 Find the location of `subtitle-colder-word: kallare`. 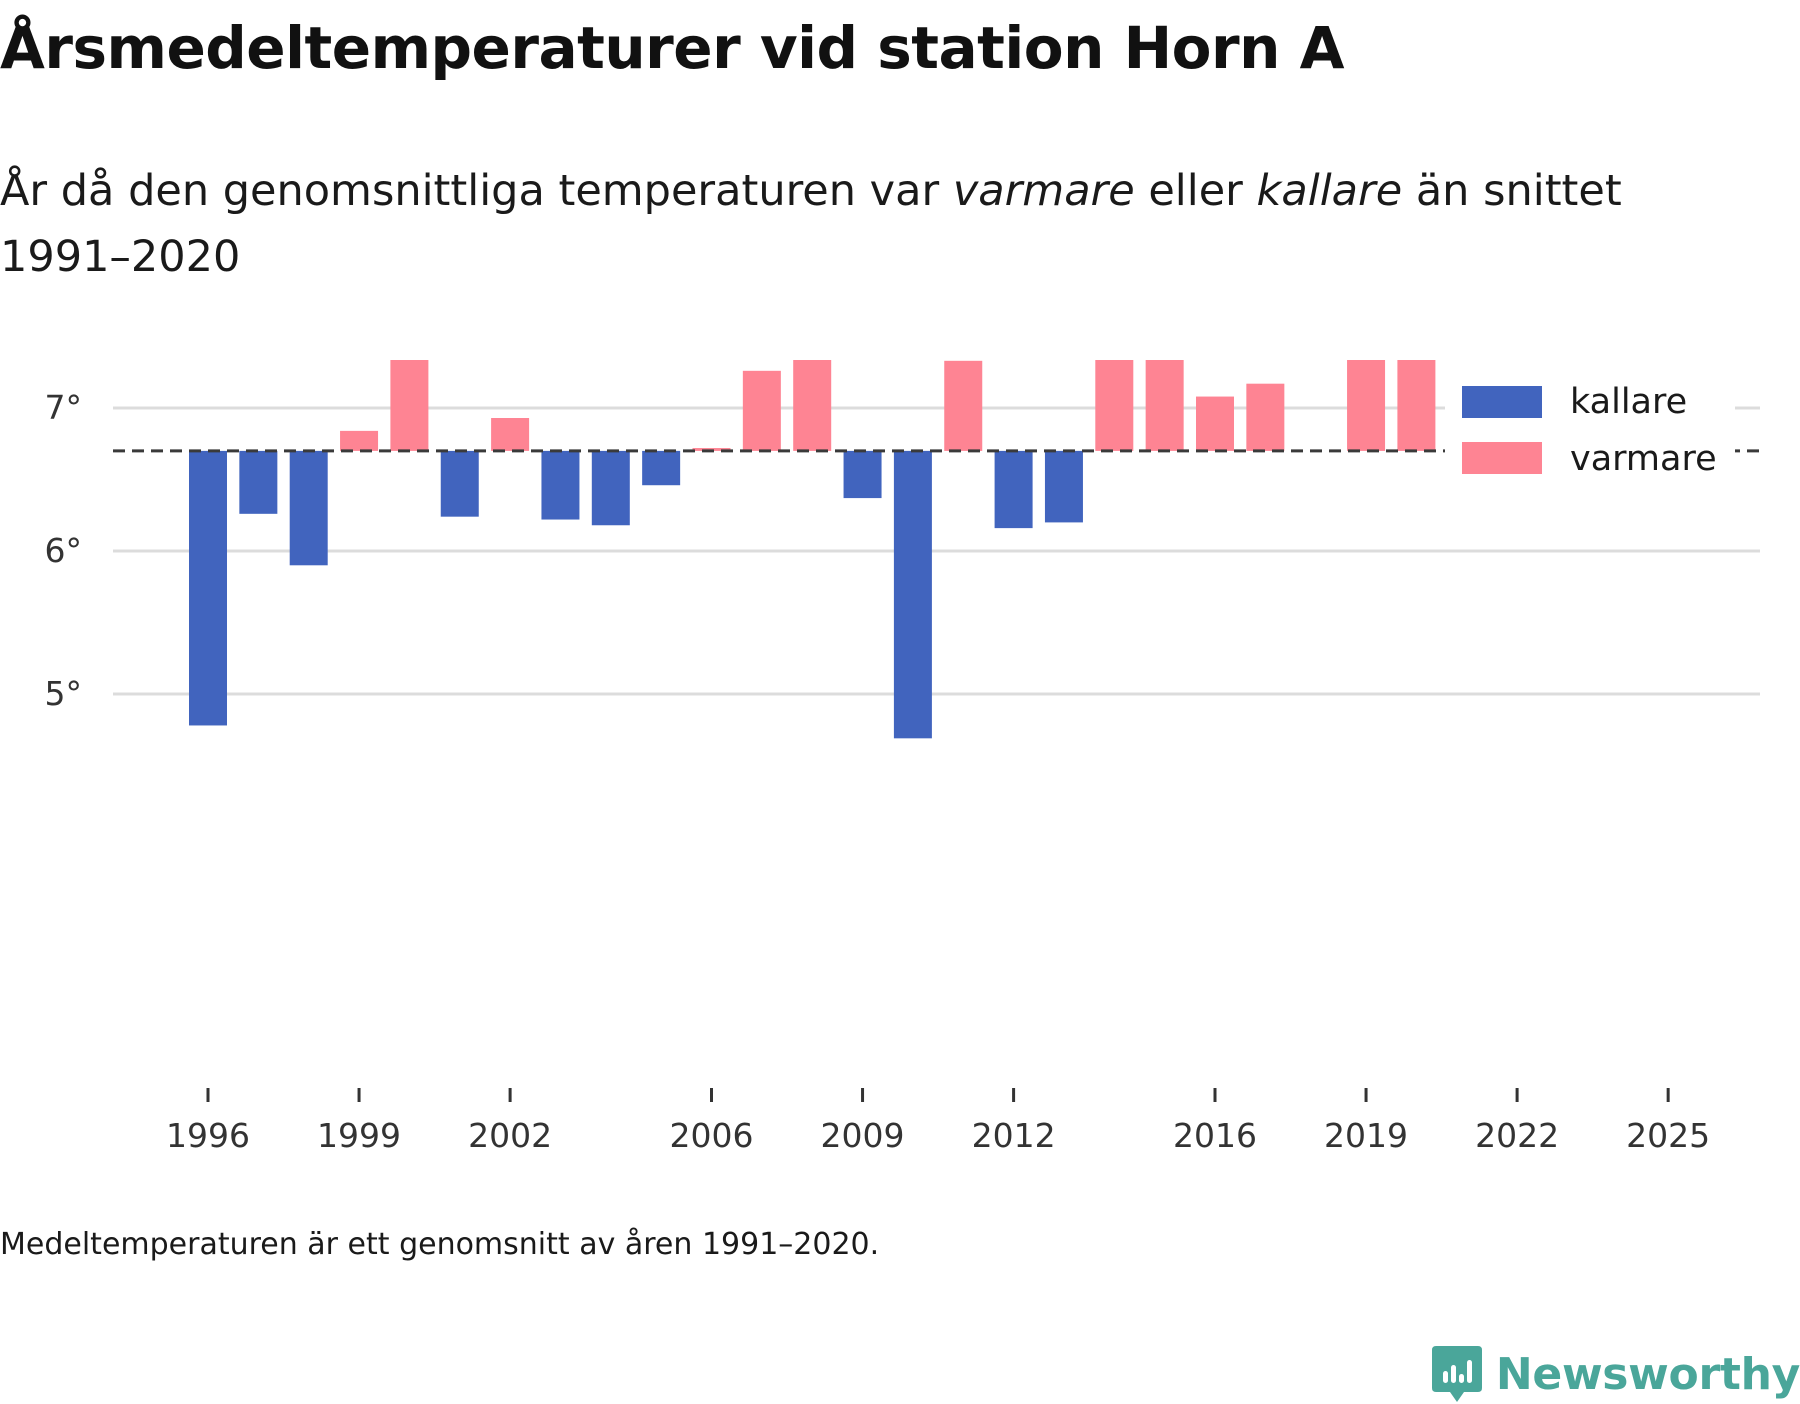

subtitle-colder-word: kallare is located at coordinates (1329, 191).